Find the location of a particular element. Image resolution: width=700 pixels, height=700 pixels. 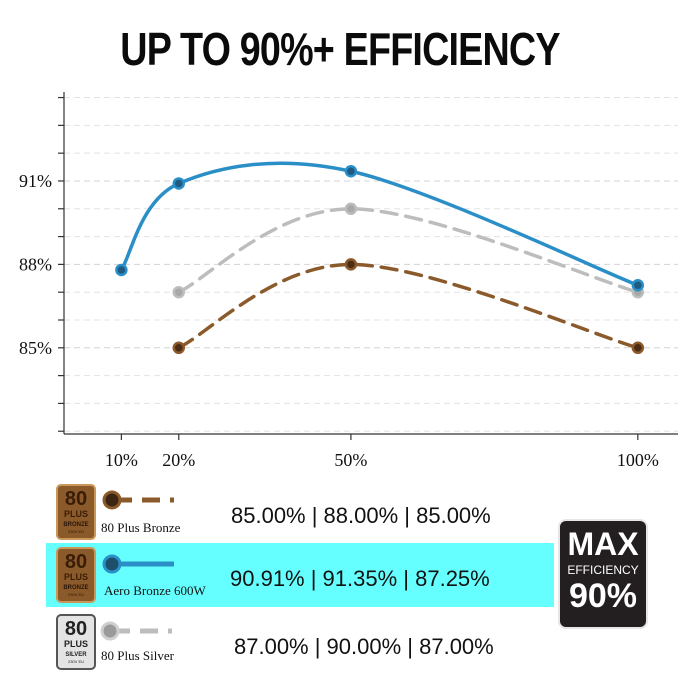

x-tick-label: 50% is located at coordinates (350, 460).